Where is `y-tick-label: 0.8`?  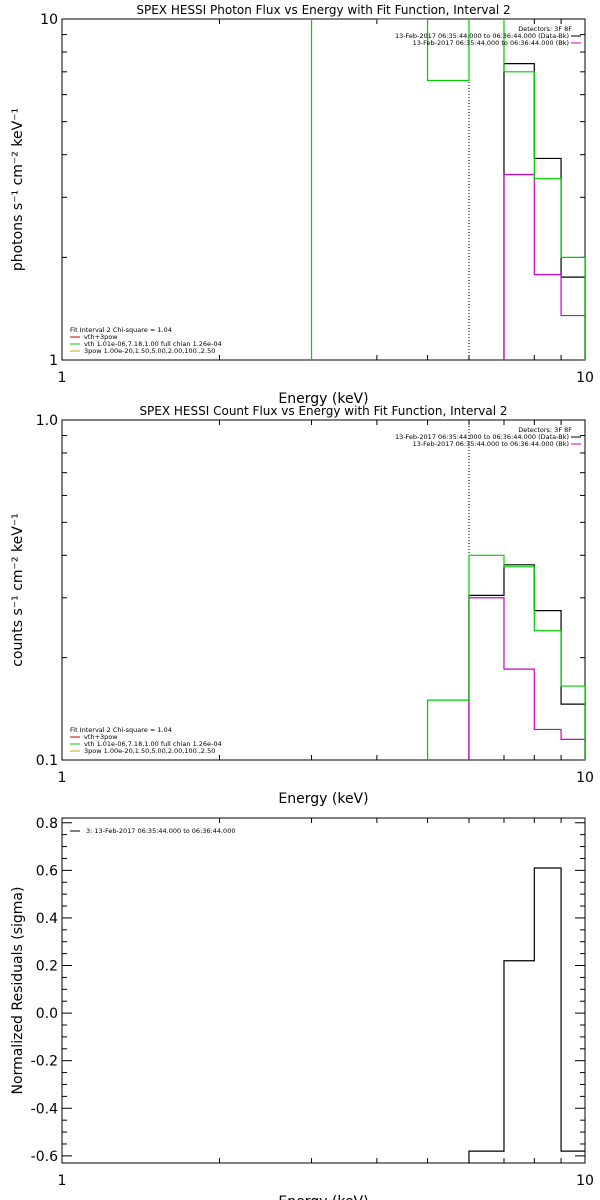 y-tick-label: 0.8 is located at coordinates (47, 824).